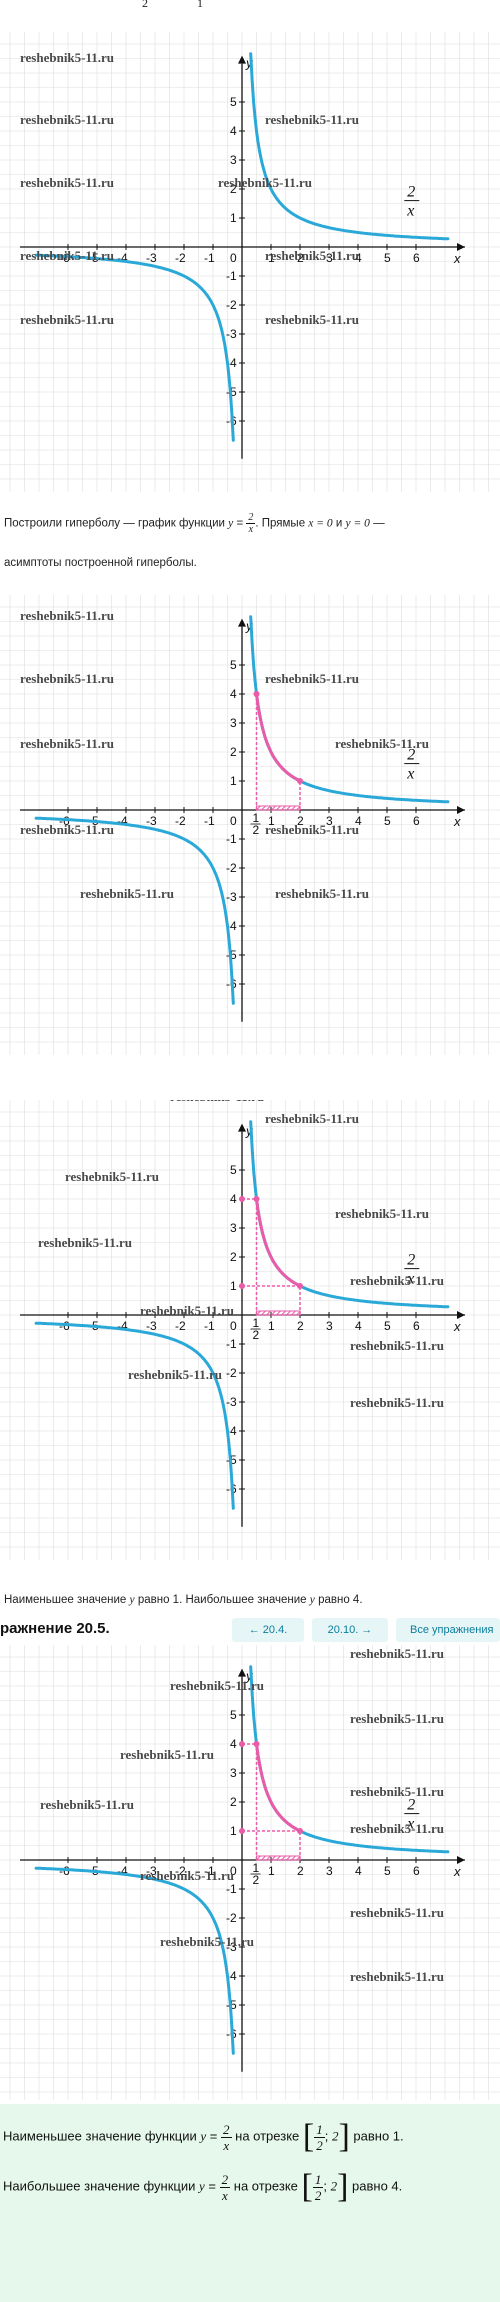 The width and height of the screenshot is (500, 2302). I want to click on and-word: и, so click(339, 523).